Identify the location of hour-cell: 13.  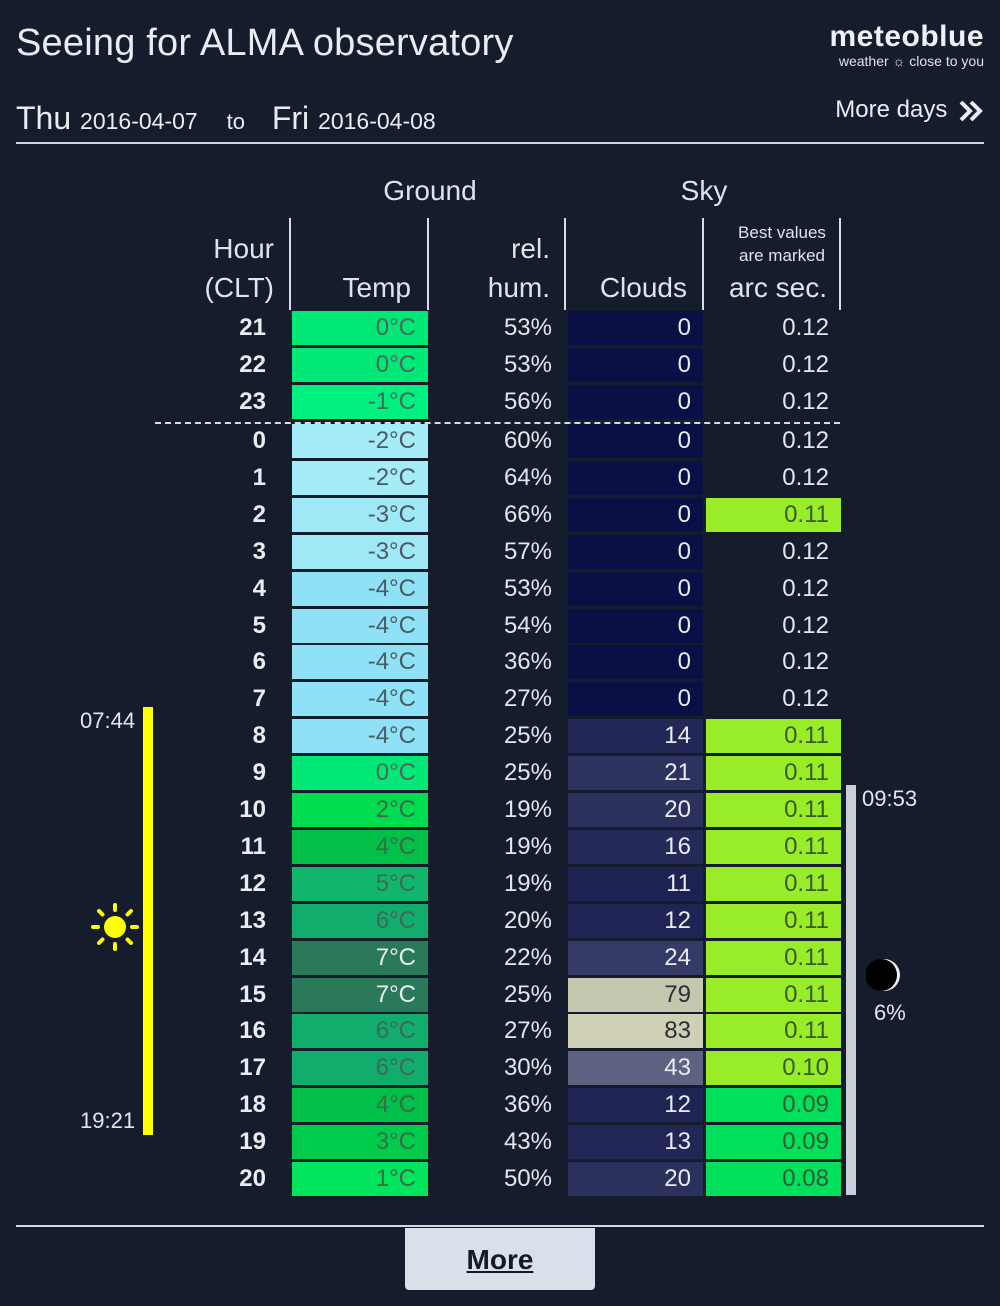
(214, 921).